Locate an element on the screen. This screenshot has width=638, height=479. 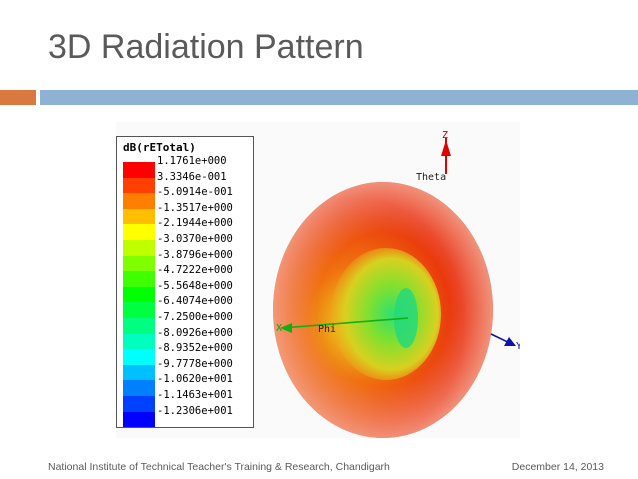
legend-value: -1.0620e+001 is located at coordinates (195, 379).